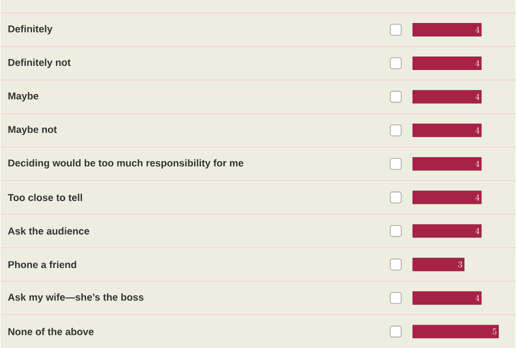  I want to click on y-tick-label: Deciding would be too much responsibility for me, so click(126, 163).